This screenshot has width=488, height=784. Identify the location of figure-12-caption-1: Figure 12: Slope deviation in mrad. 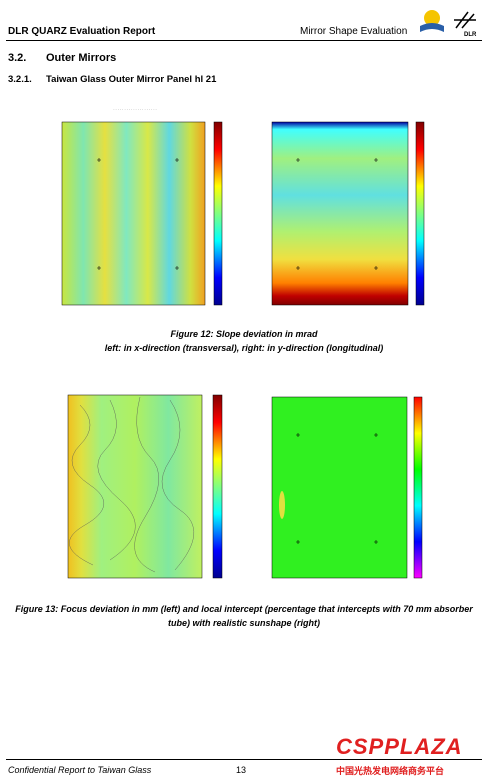
(244, 334).